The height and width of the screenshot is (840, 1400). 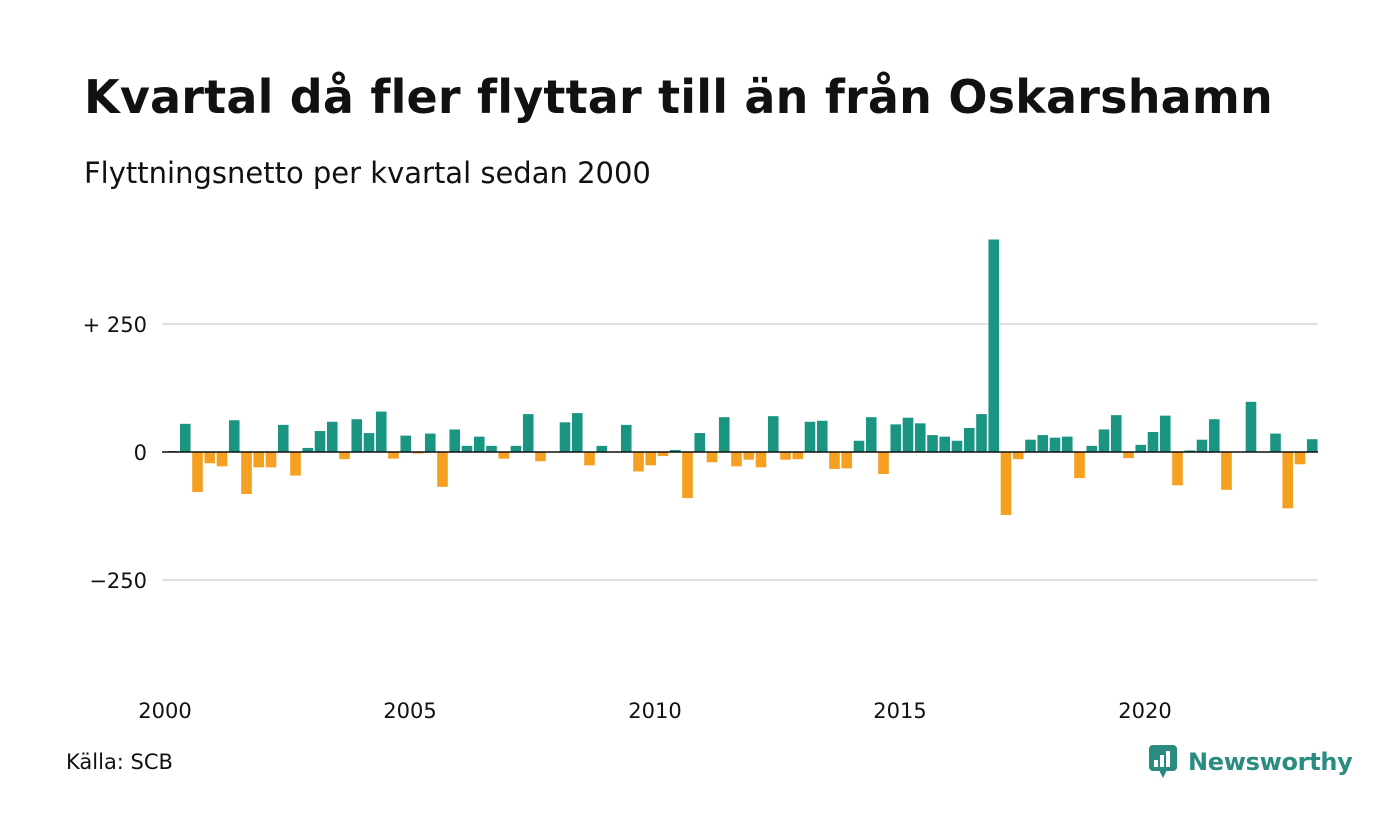 What do you see at coordinates (1163, 761) in the screenshot?
I see `bar-chart-speech-bubble-icon` at bounding box center [1163, 761].